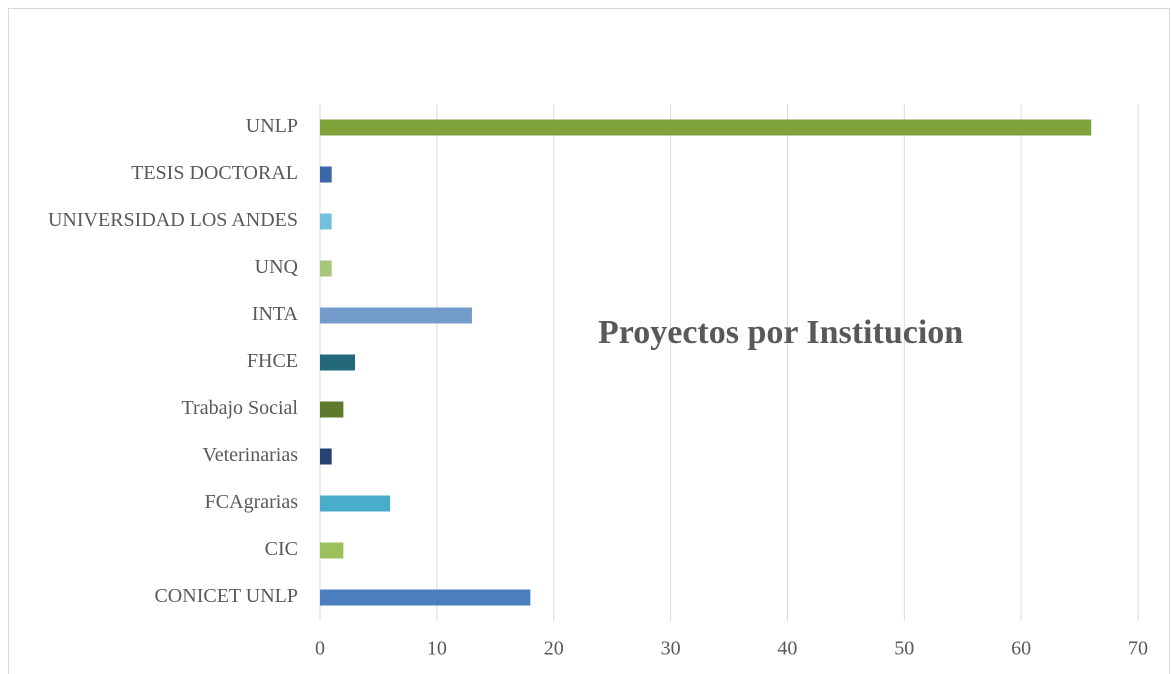  What do you see at coordinates (272, 361) in the screenshot?
I see `y-tick-label: FHCE` at bounding box center [272, 361].